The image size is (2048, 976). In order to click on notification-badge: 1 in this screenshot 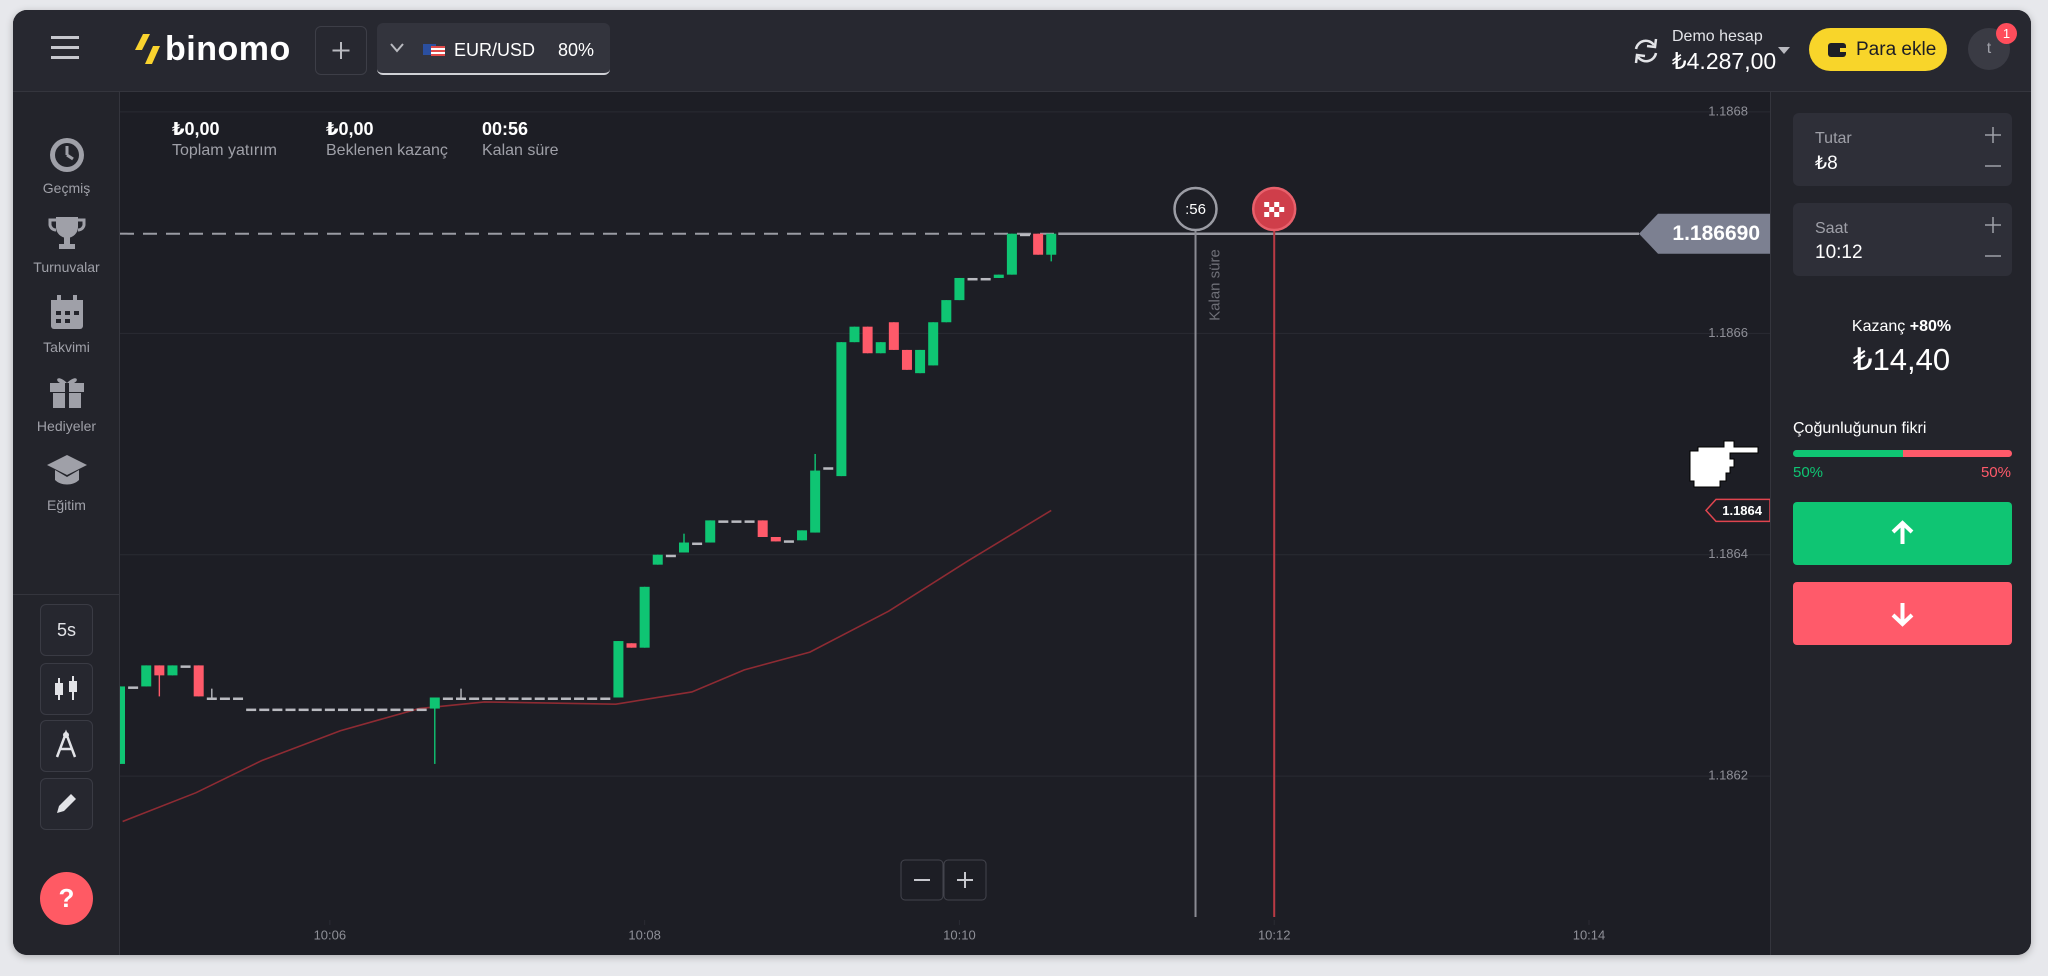, I will do `click(2006, 33)`.